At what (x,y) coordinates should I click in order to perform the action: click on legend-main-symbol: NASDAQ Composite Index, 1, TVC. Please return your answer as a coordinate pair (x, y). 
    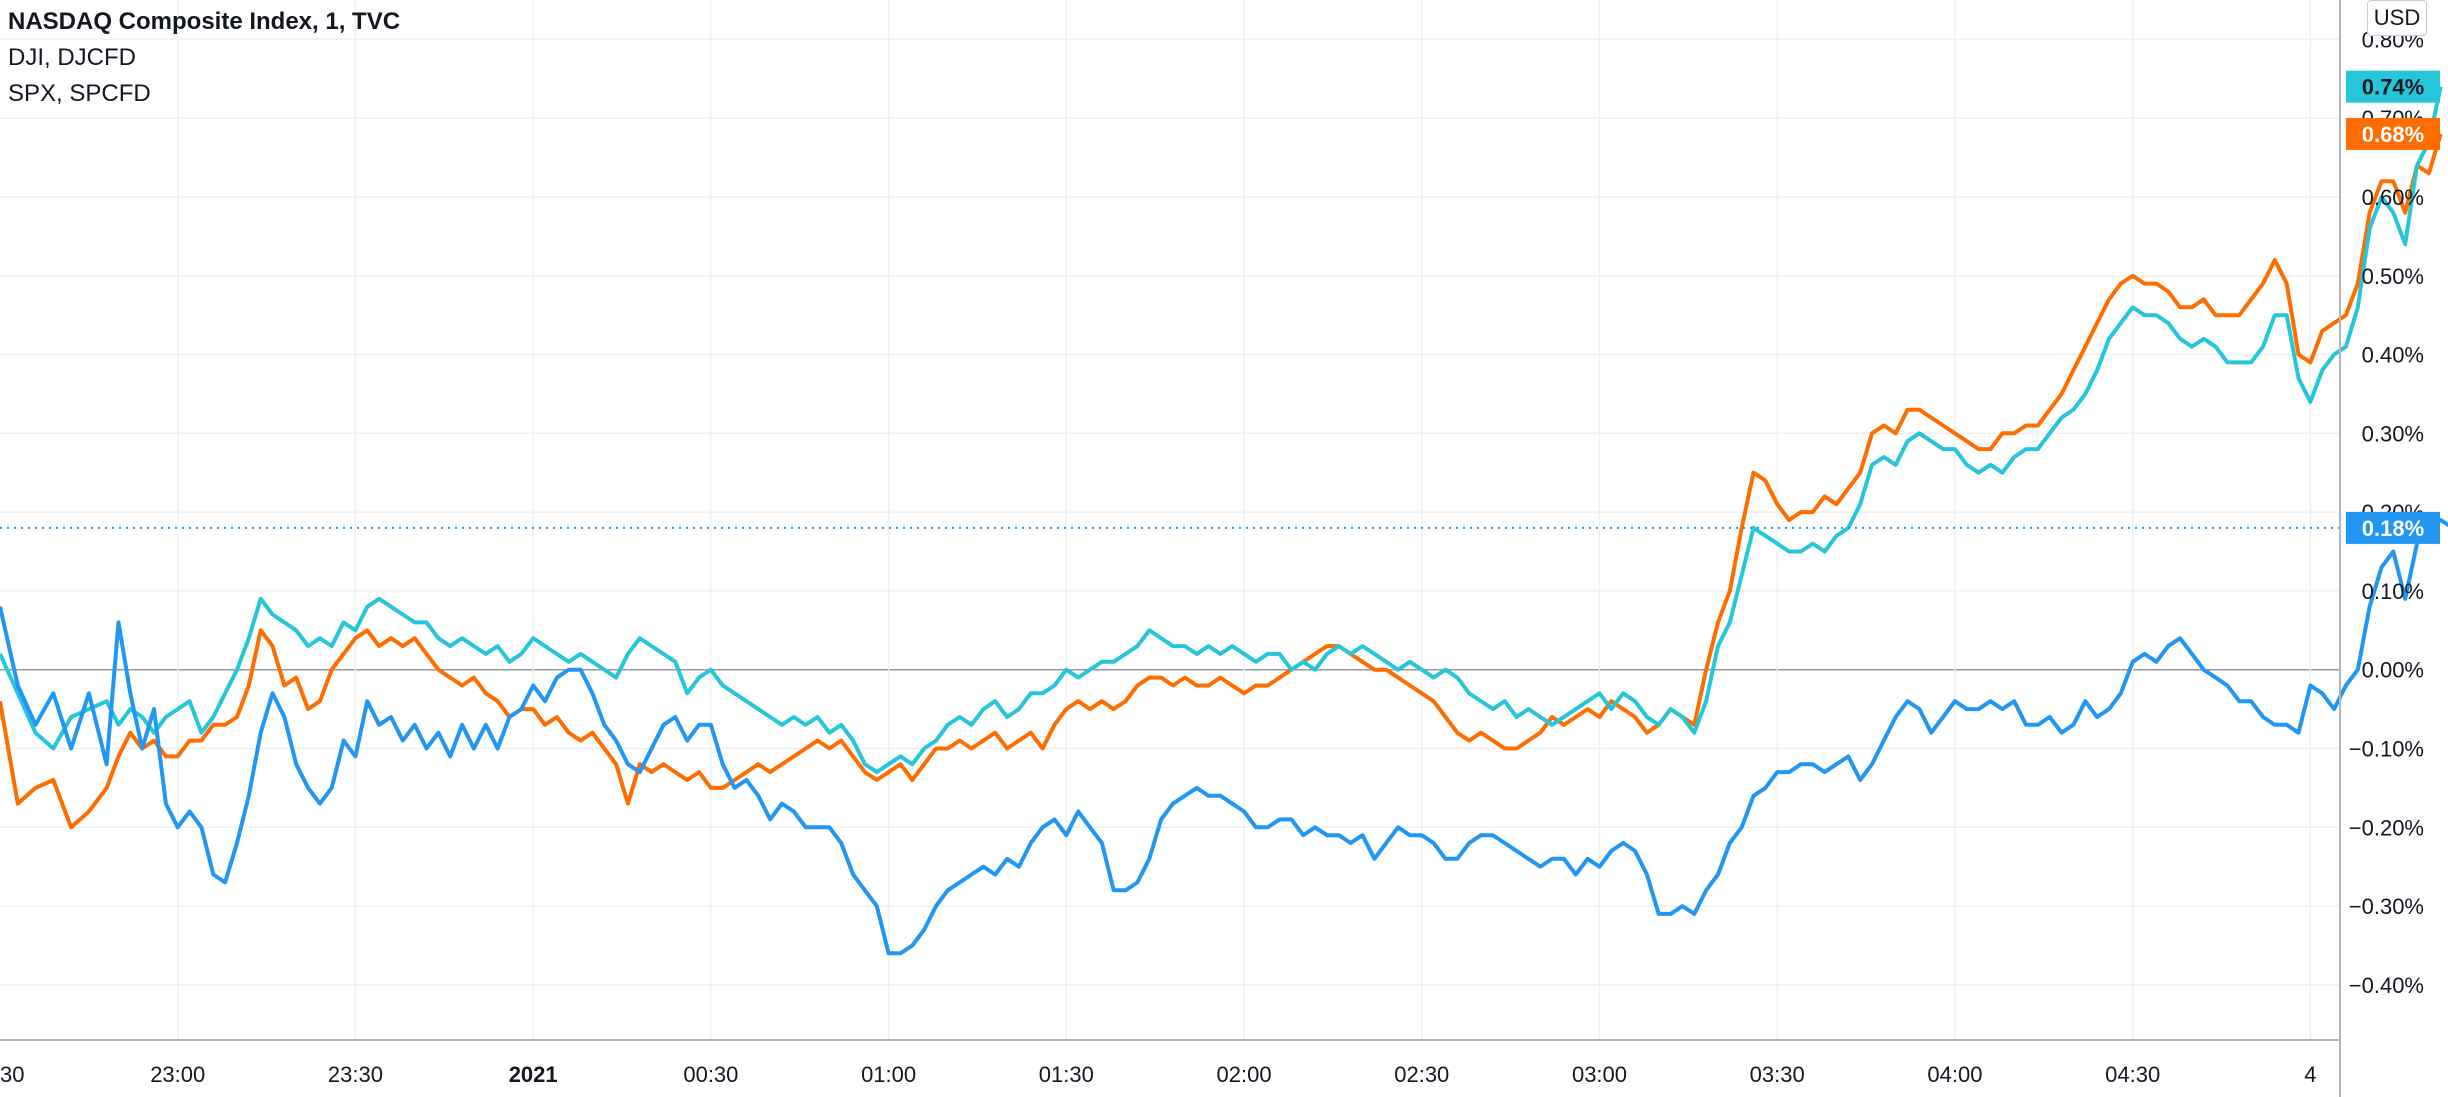
    Looking at the image, I should click on (204, 21).